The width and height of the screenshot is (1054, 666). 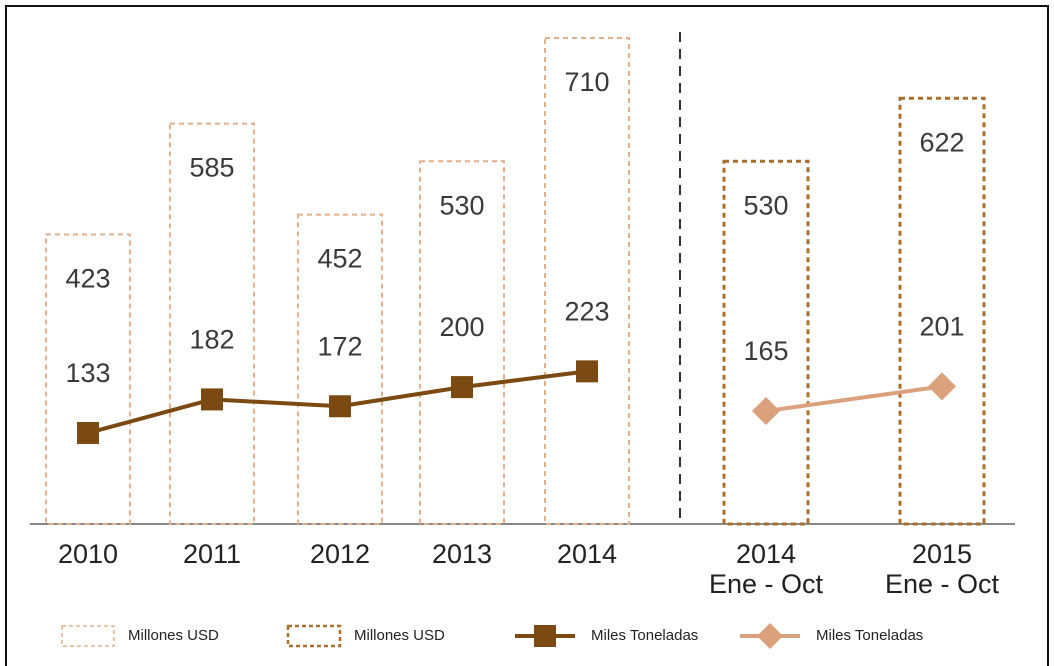 What do you see at coordinates (461, 327) in the screenshot?
I see `data-label: 200` at bounding box center [461, 327].